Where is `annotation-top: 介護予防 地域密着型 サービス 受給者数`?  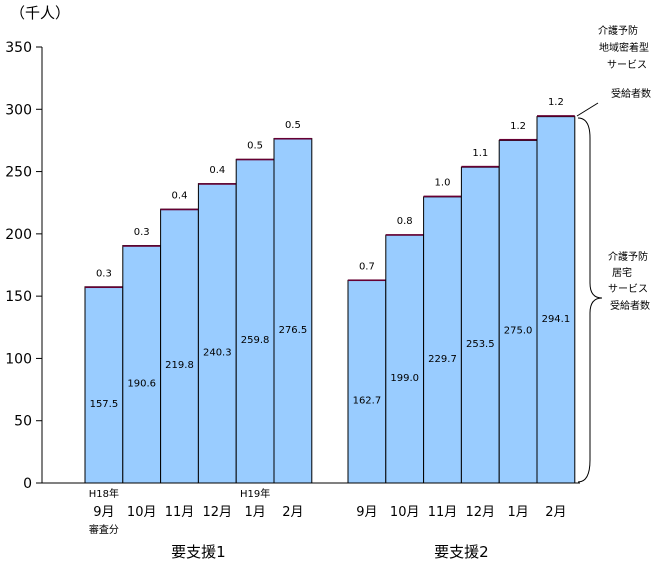
annotation-top: 介護予防 地域密着型 サービス 受給者数 is located at coordinates (613, 70).